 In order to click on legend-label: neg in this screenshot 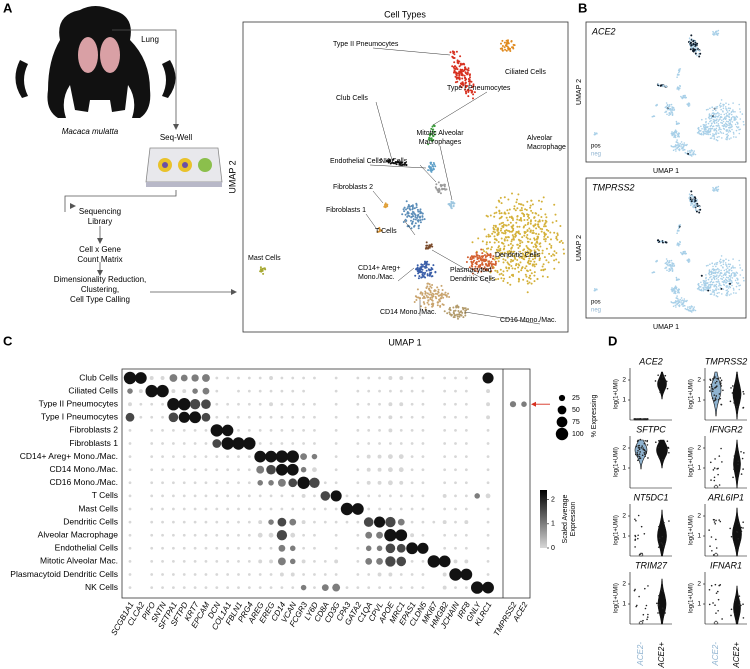, I will do `click(596, 311)`.